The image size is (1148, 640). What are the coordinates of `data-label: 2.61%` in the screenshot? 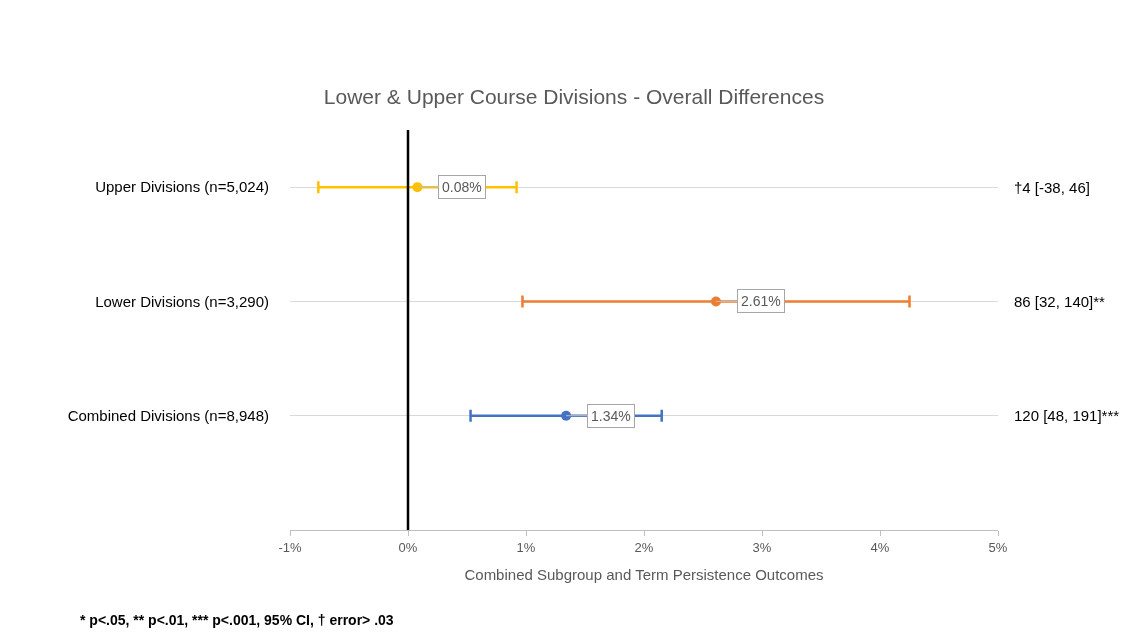 It's located at (761, 301).